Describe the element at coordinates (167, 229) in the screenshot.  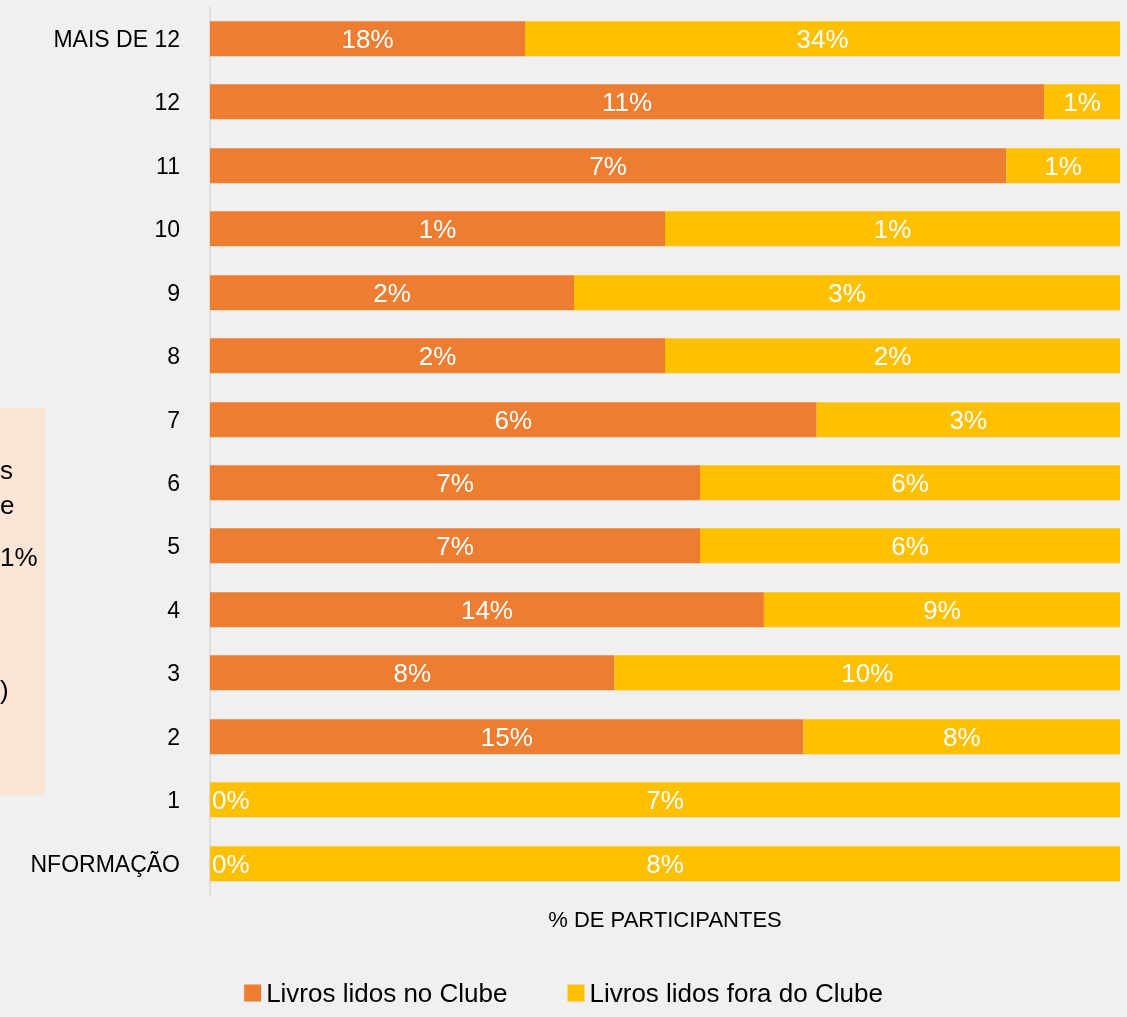
I see `y-tick-label: 10` at that location.